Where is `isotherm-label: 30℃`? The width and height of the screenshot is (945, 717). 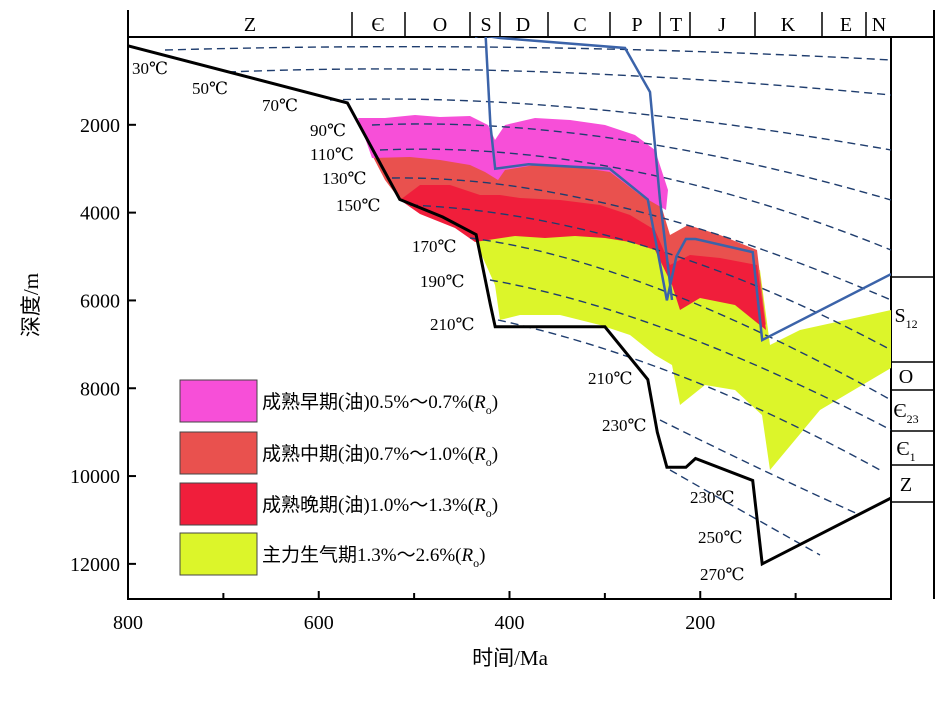 isotherm-label: 30℃ is located at coordinates (150, 68).